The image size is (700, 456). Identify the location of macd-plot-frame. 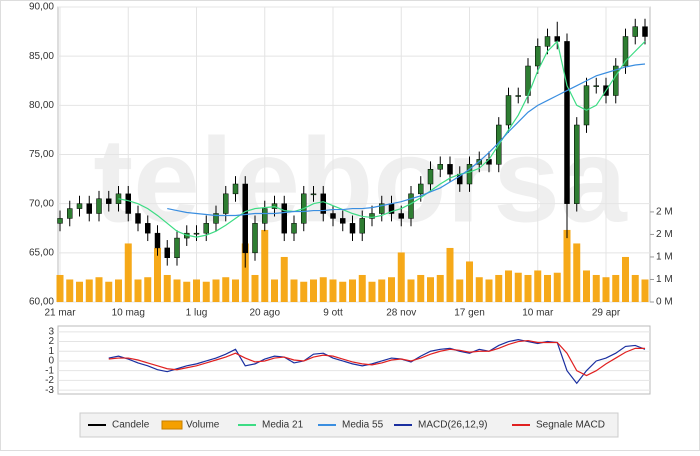
(354, 360).